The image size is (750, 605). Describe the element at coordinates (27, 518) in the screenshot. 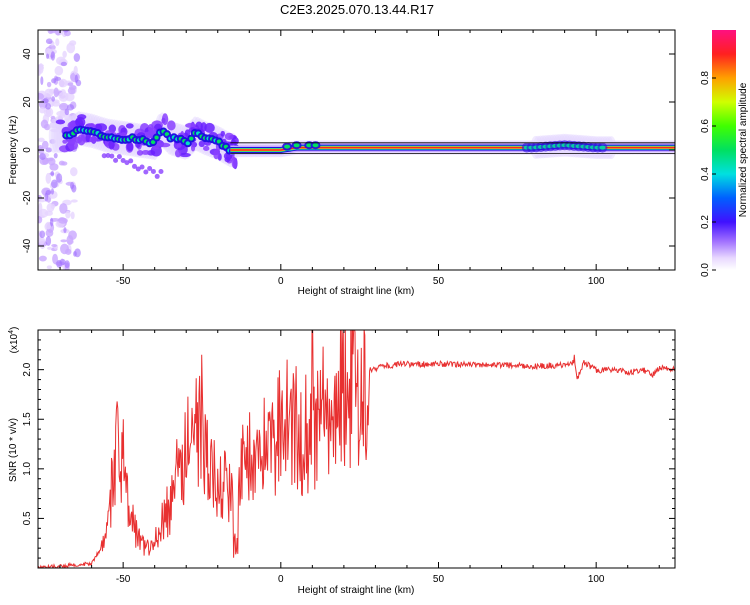

I see `y-tick-label: 0.5` at that location.